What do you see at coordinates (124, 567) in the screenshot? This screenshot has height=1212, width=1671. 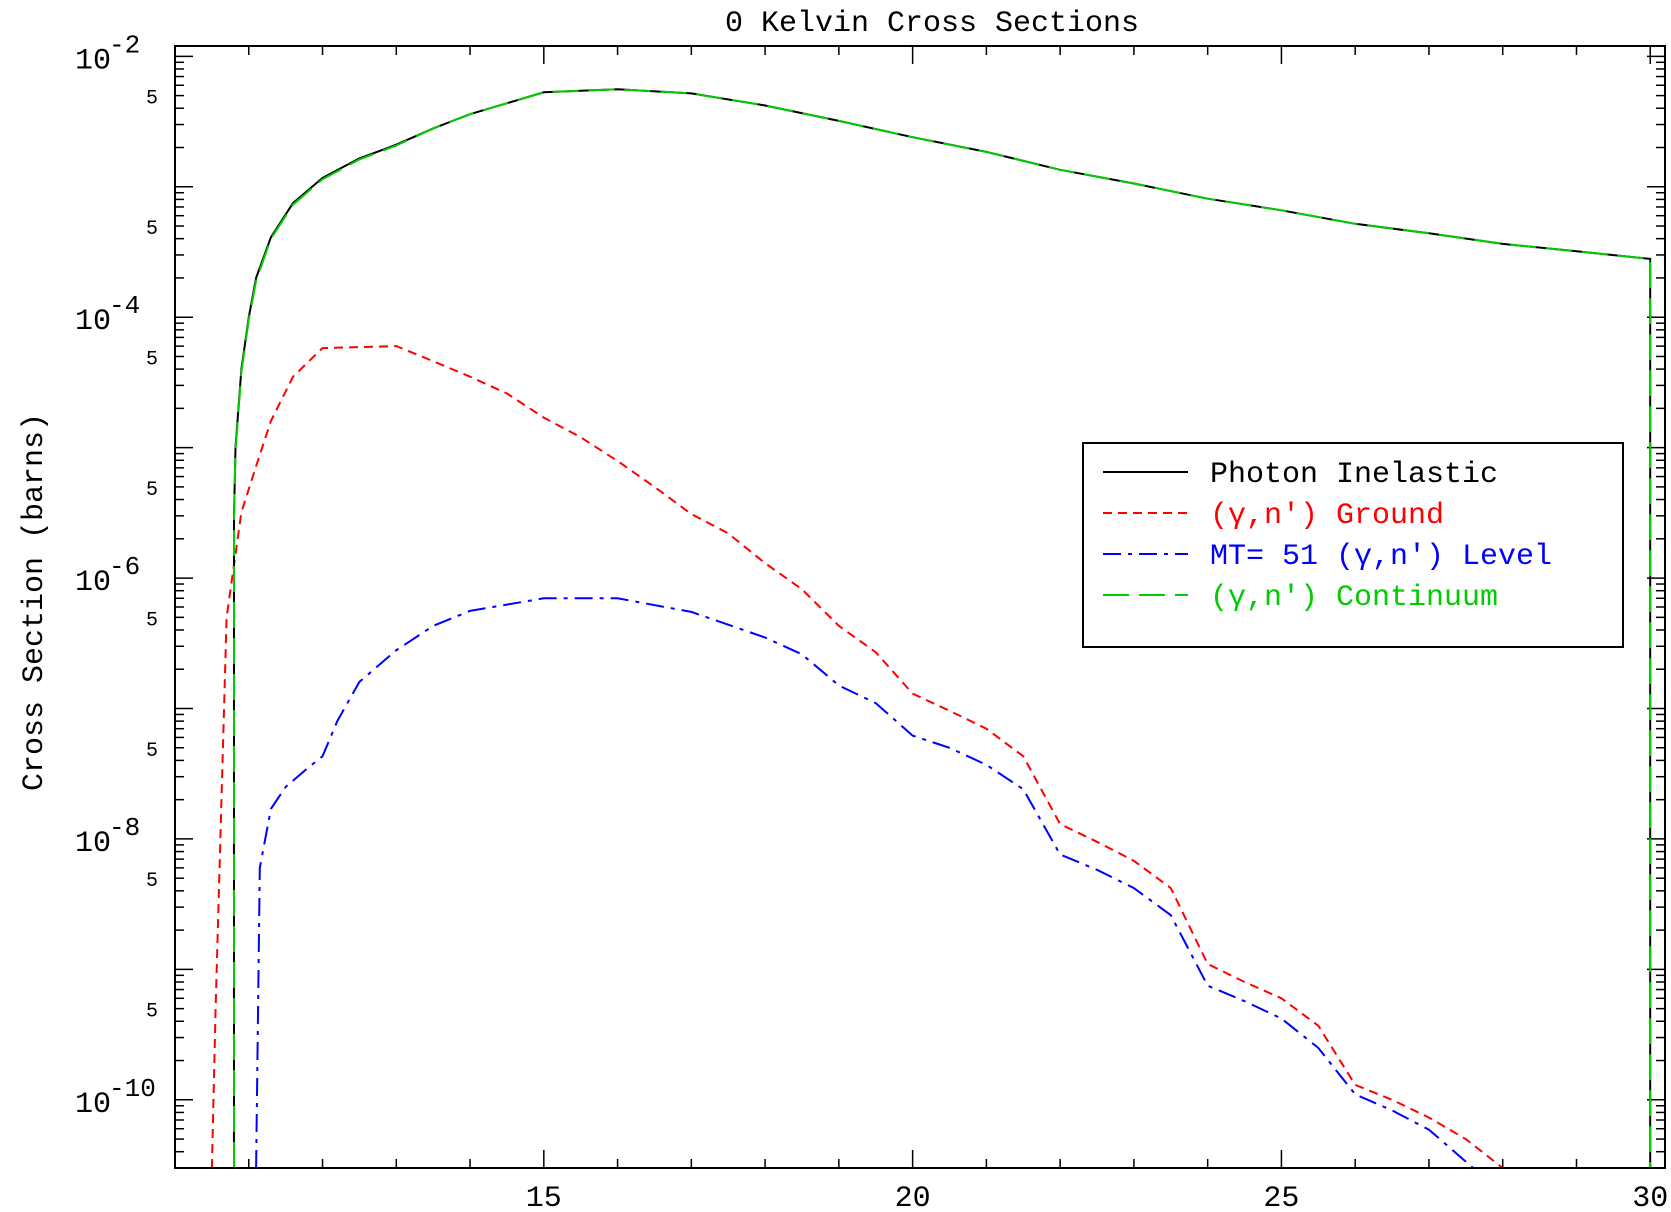 I see `y-tick-exponent: -6` at bounding box center [124, 567].